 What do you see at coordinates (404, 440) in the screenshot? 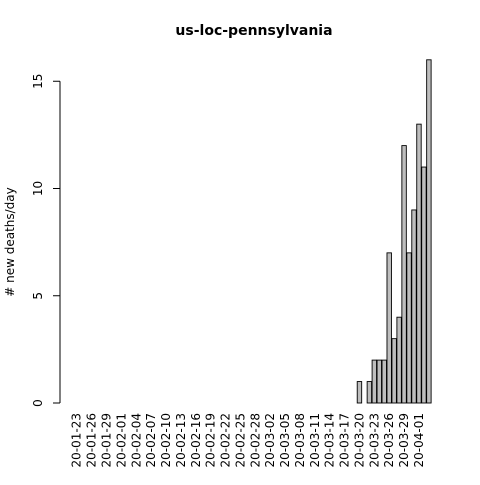
I see `x-tick-label: 20-03-29` at bounding box center [404, 440].